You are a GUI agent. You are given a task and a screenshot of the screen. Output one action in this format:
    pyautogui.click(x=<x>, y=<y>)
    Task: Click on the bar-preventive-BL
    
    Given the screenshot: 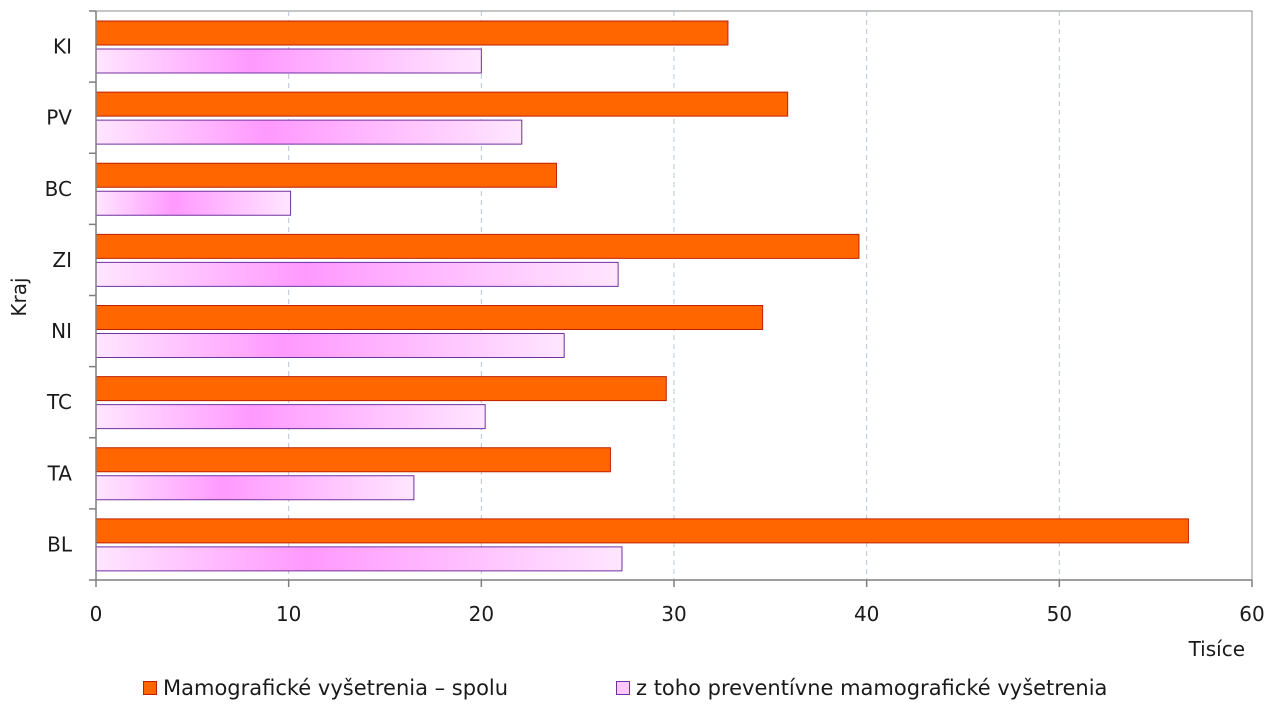 What is the action you would take?
    pyautogui.click(x=359, y=559)
    